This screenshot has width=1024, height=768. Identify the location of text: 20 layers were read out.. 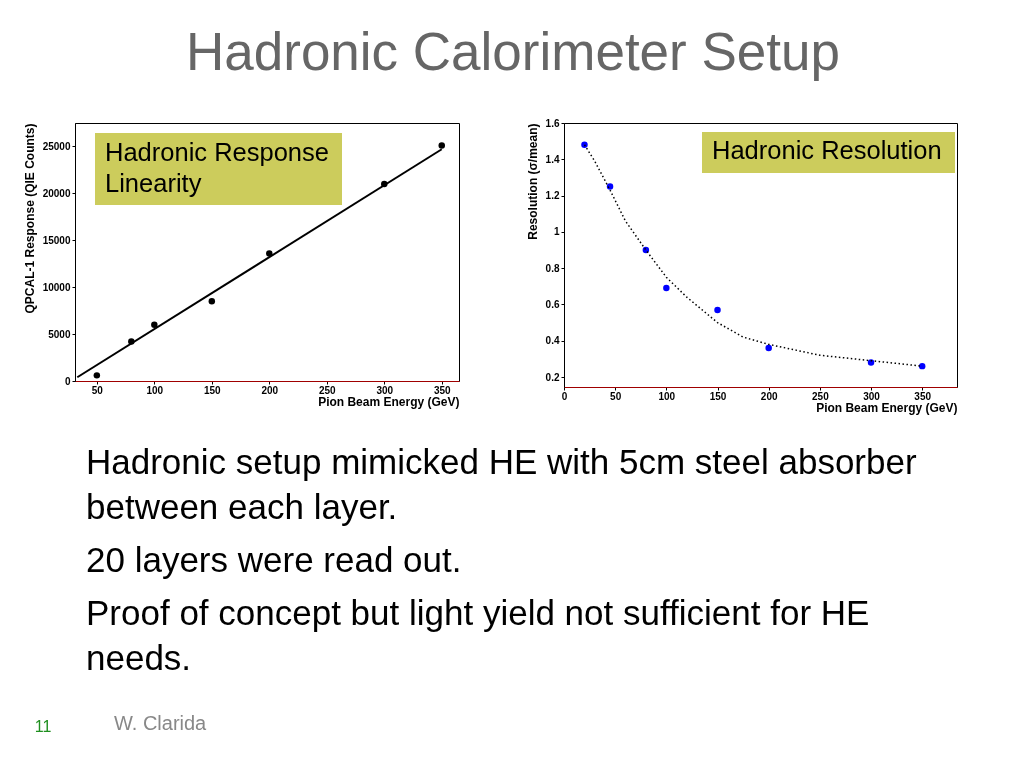
(274, 559).